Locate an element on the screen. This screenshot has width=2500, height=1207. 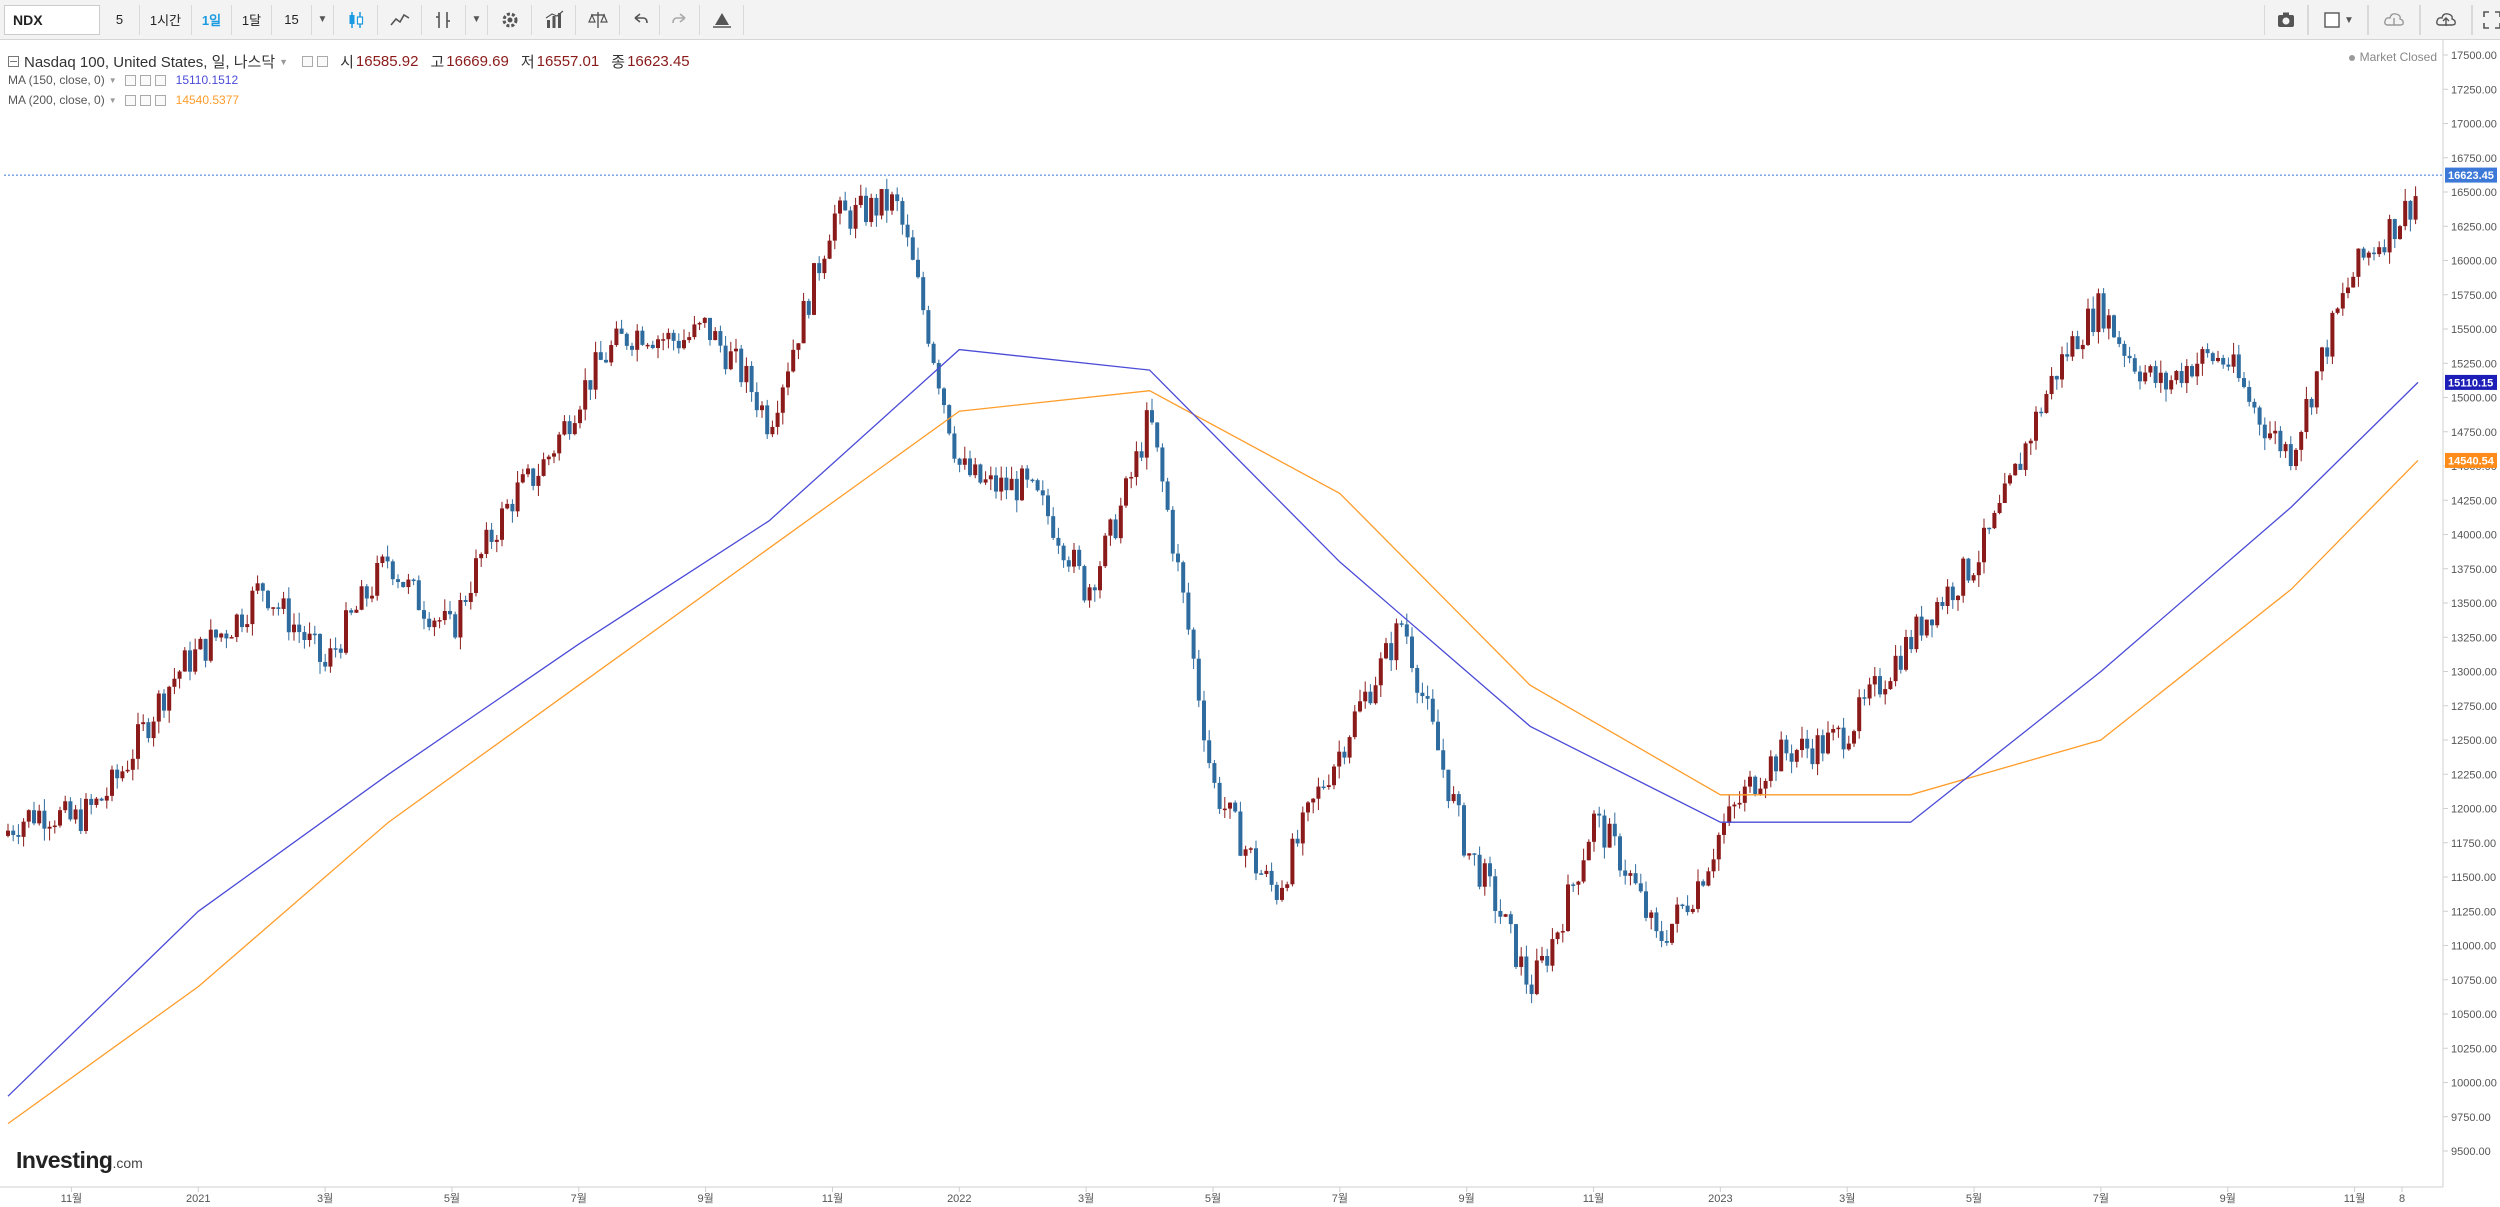
ma200-dropdown-icon: ▼ is located at coordinates (112, 100).